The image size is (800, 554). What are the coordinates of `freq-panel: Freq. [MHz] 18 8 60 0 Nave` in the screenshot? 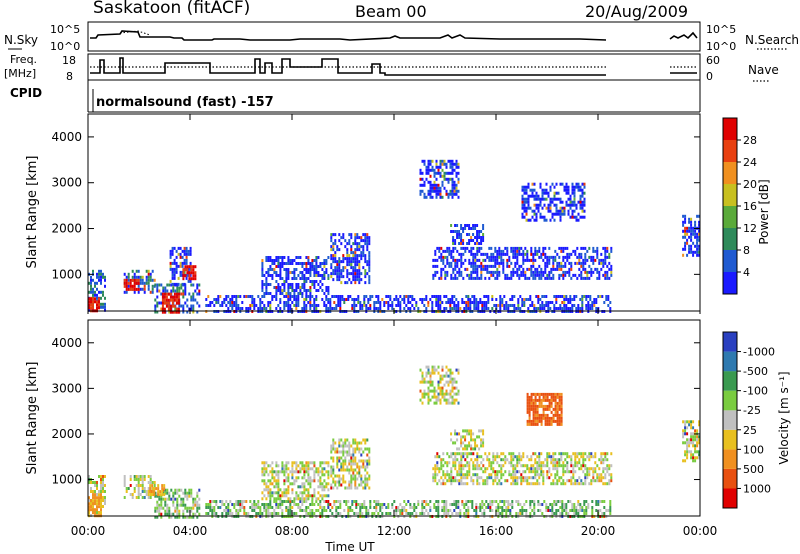 It's located at (391, 68).